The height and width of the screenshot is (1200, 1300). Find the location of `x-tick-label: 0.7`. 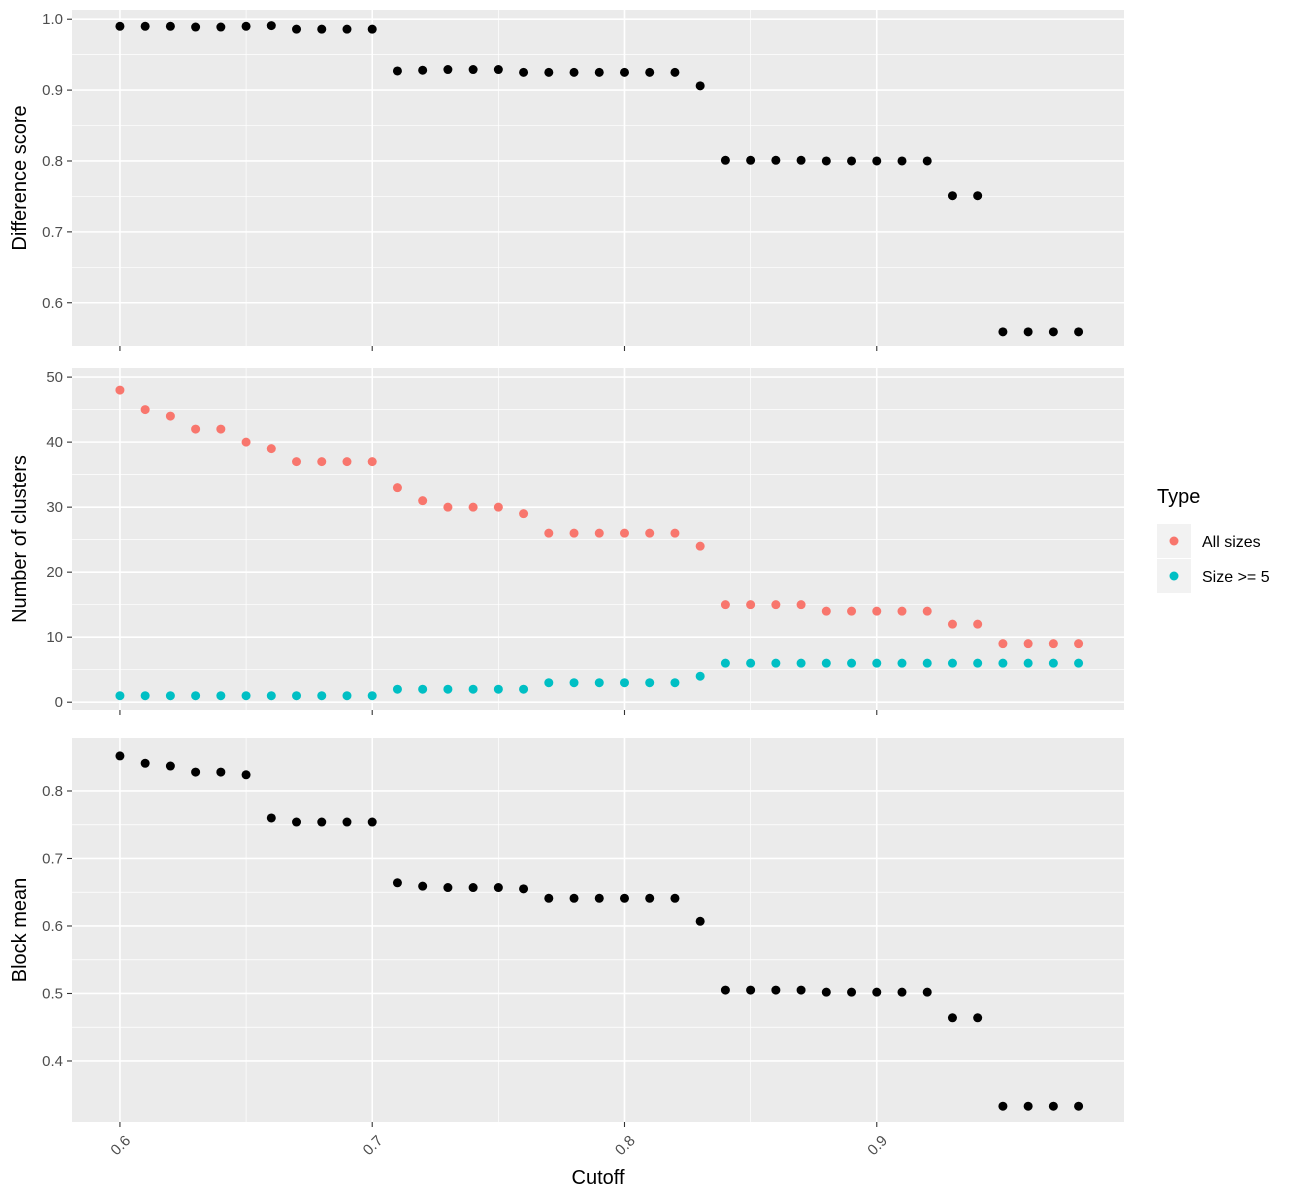

x-tick-label: 0.7 is located at coordinates (373, 1145).